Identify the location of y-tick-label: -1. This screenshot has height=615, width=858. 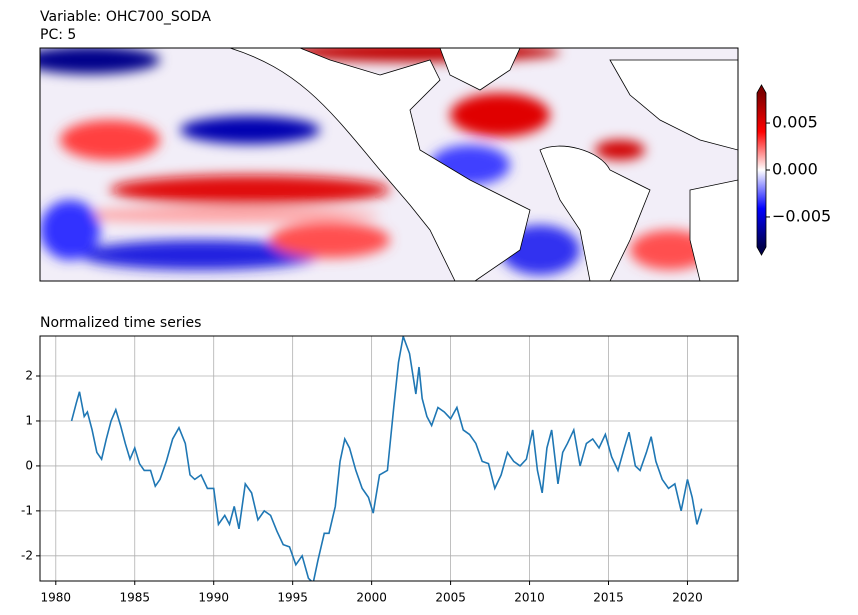
(27, 510).